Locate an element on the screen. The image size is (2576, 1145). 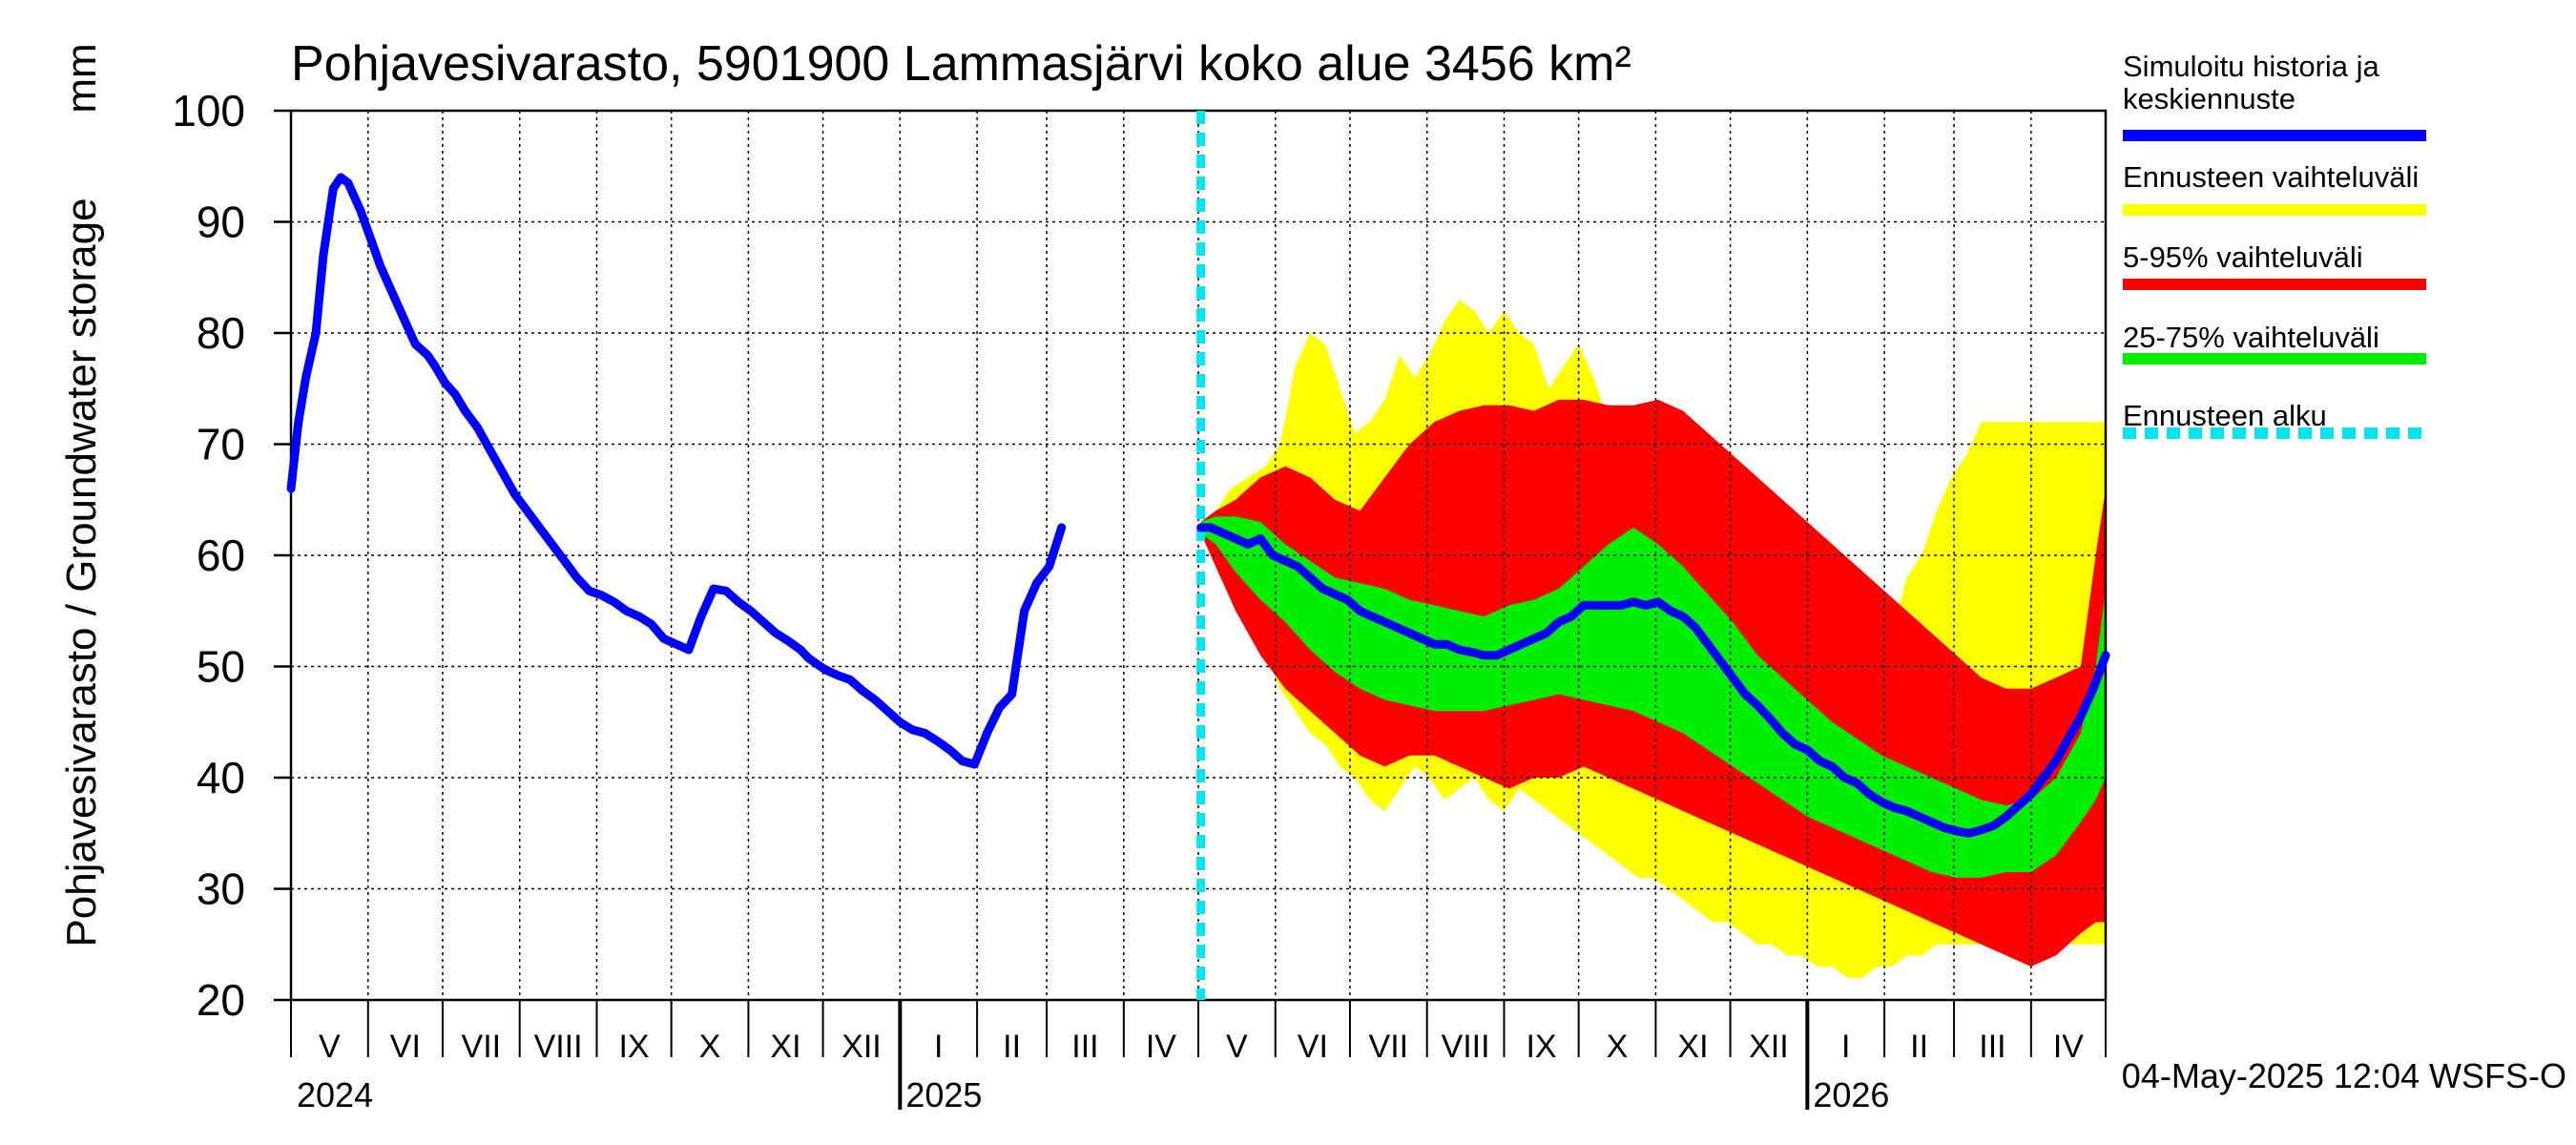
month-label-14: VII is located at coordinates (1389, 1047).